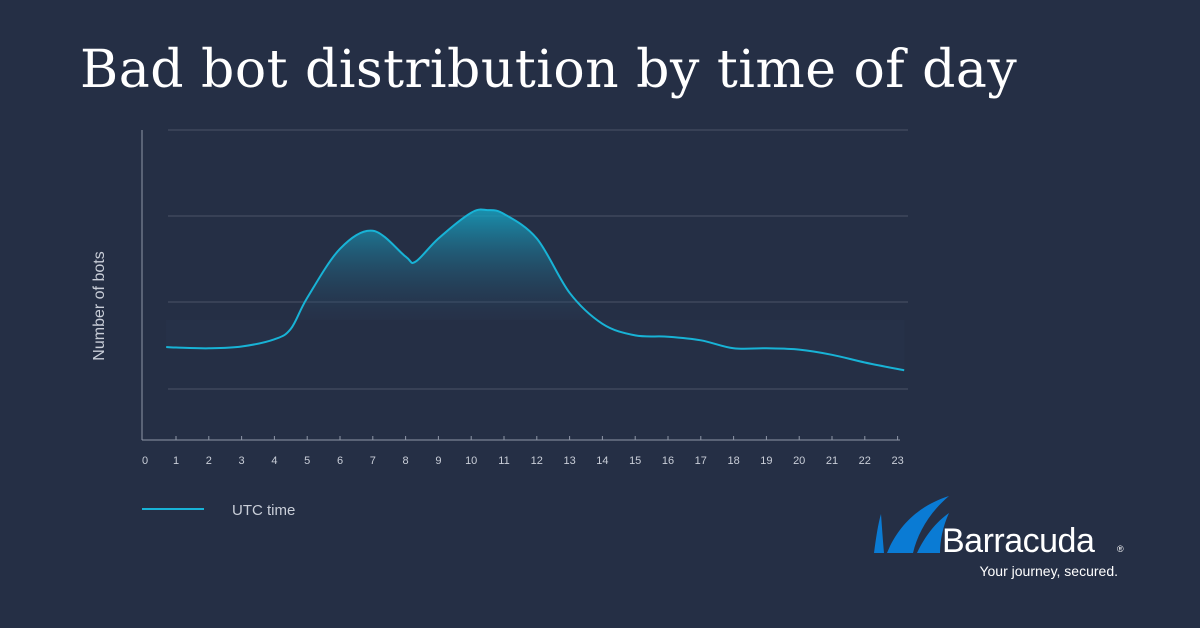 The width and height of the screenshot is (1200, 628). I want to click on x-tick-label: 7, so click(373, 461).